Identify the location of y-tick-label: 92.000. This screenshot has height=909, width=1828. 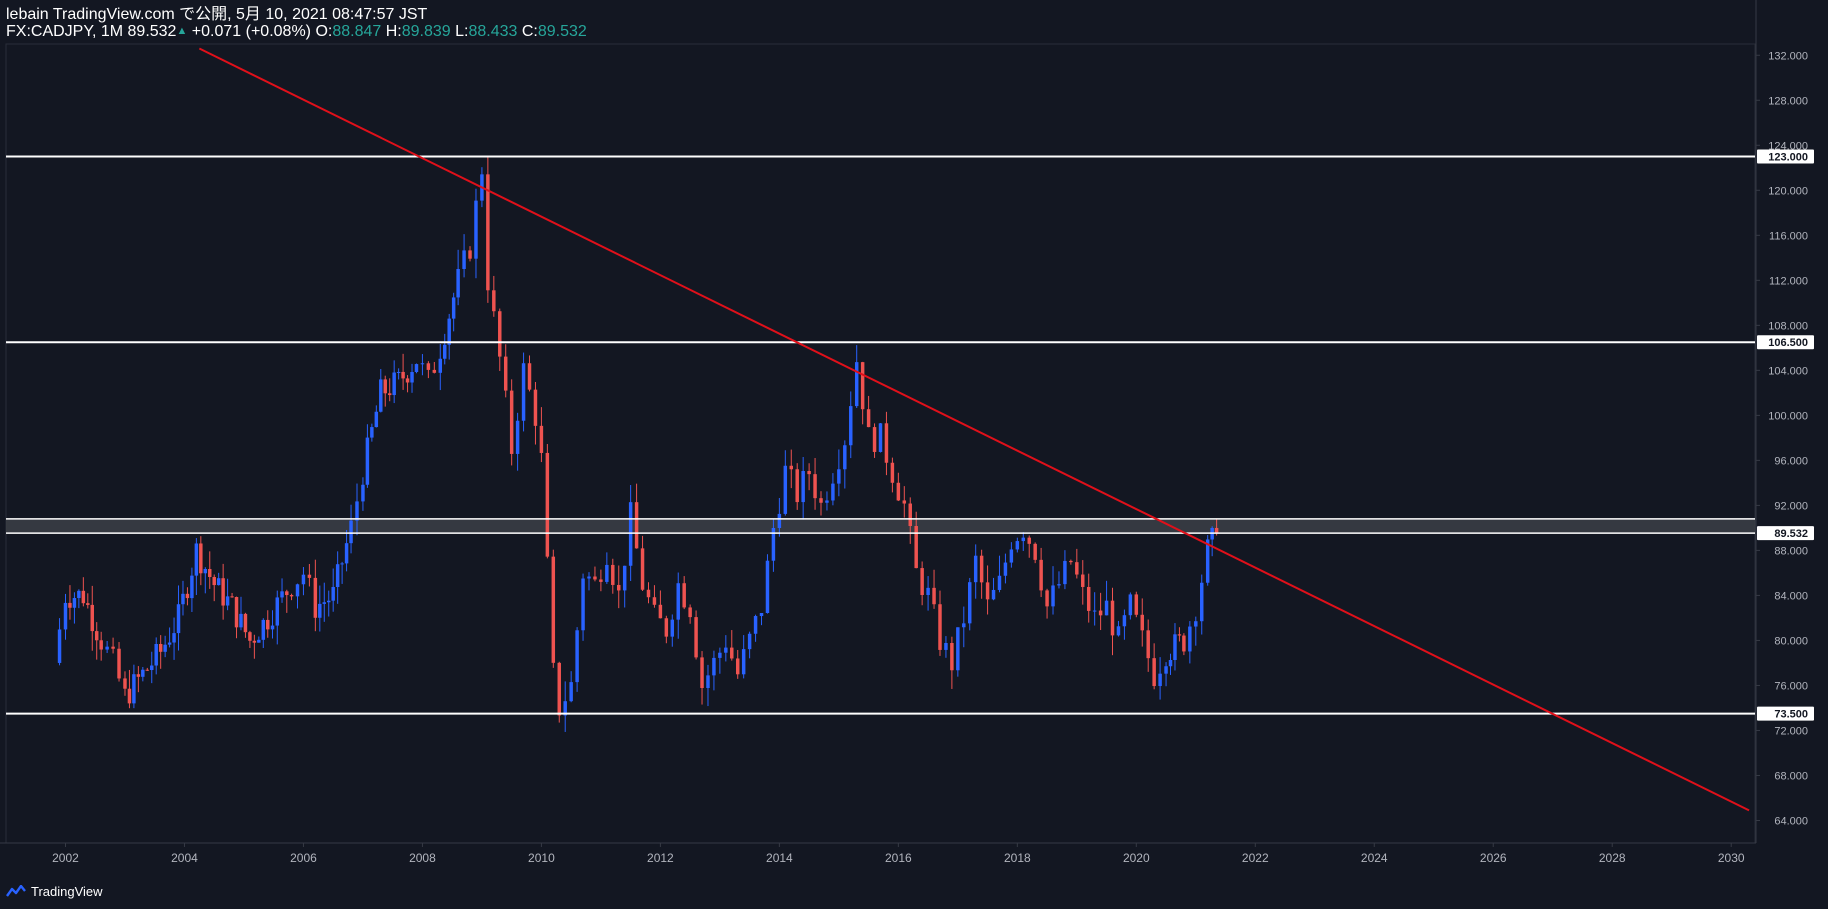
(1791, 506).